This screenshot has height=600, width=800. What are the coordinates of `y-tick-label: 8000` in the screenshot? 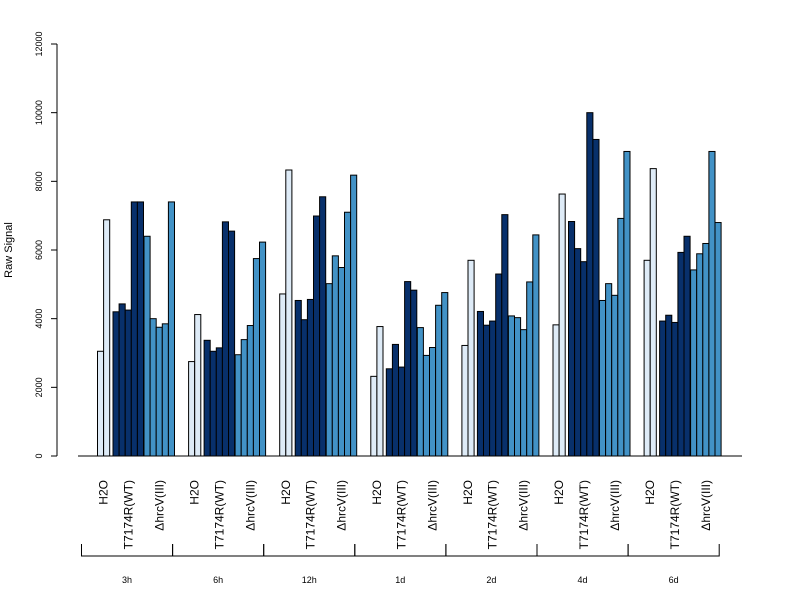 It's located at (39, 181).